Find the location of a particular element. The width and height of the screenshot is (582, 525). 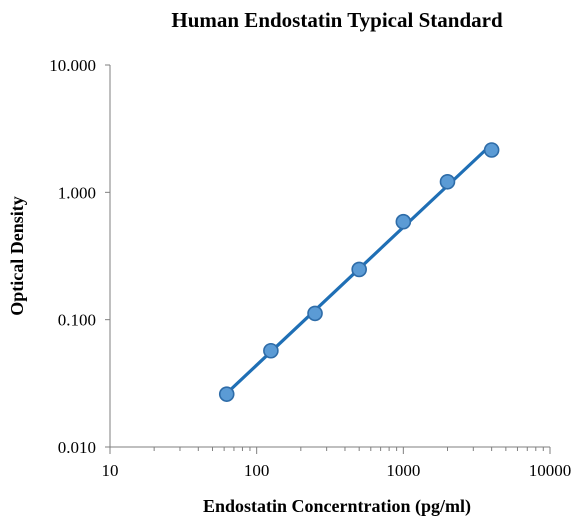

x-axis-ticks is located at coordinates (330, 450).